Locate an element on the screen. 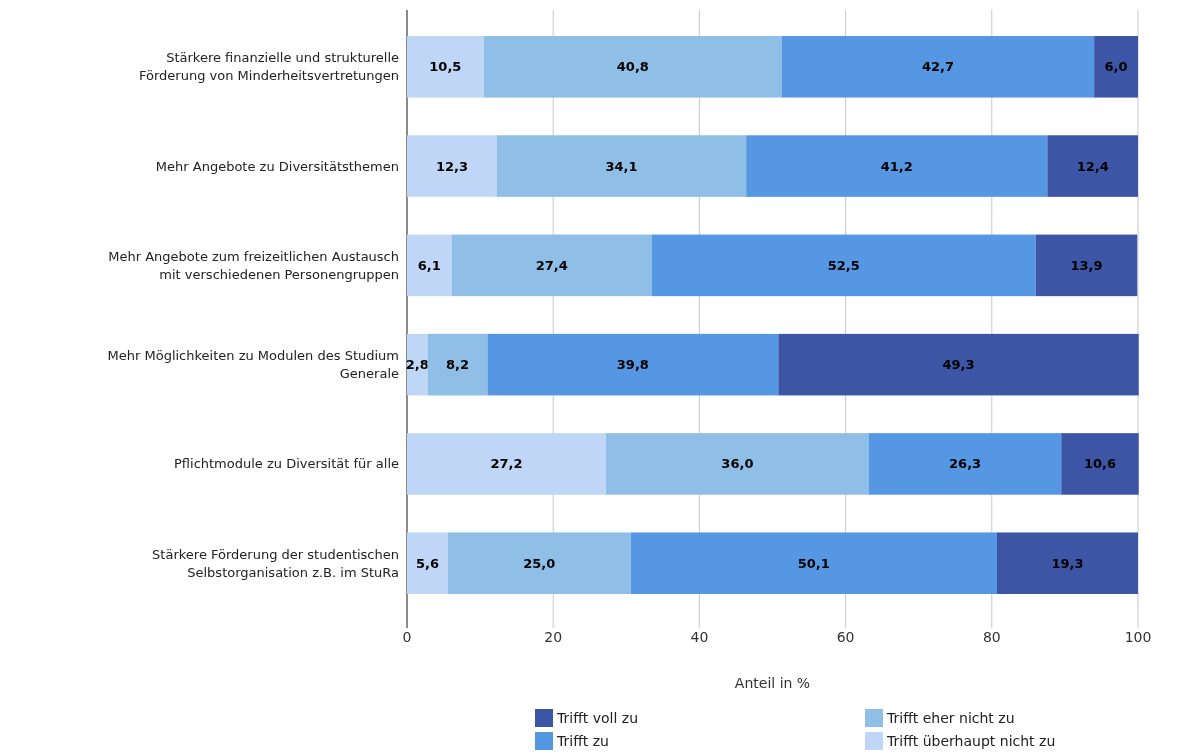 The height and width of the screenshot is (755, 1177). data-label: 27,4 is located at coordinates (551, 265).